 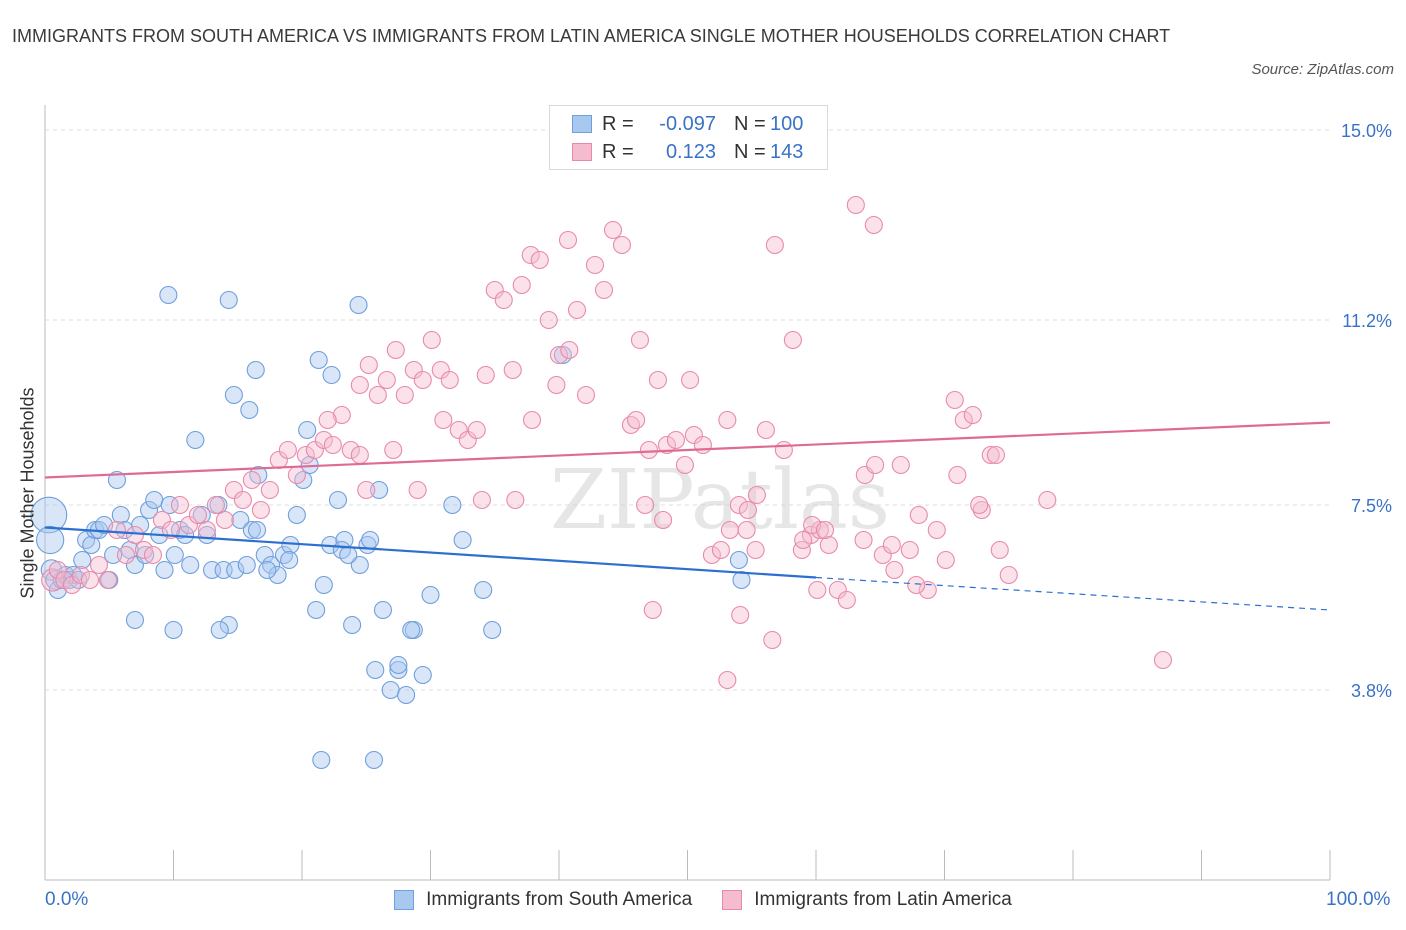 What do you see at coordinates (883, 899) in the screenshot?
I see `series-legend-label: Immigrants from Latin America` at bounding box center [883, 899].